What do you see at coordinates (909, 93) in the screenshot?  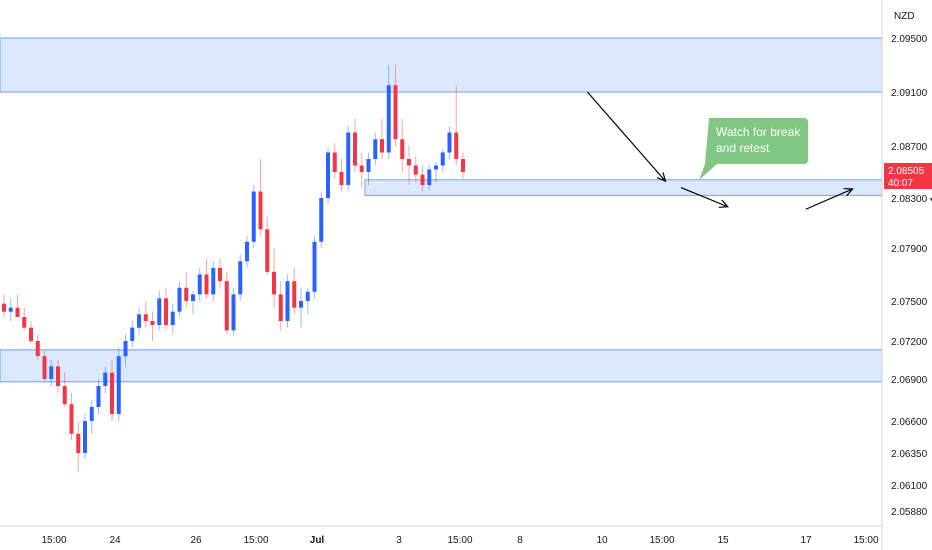 I see `price-tick-label: 2.09100` at bounding box center [909, 93].